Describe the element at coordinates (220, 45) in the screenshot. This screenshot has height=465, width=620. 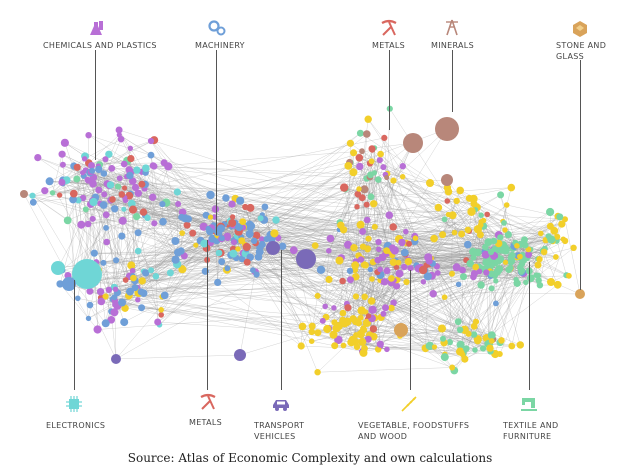
I see `label-machinery: MACHINERY` at that location.